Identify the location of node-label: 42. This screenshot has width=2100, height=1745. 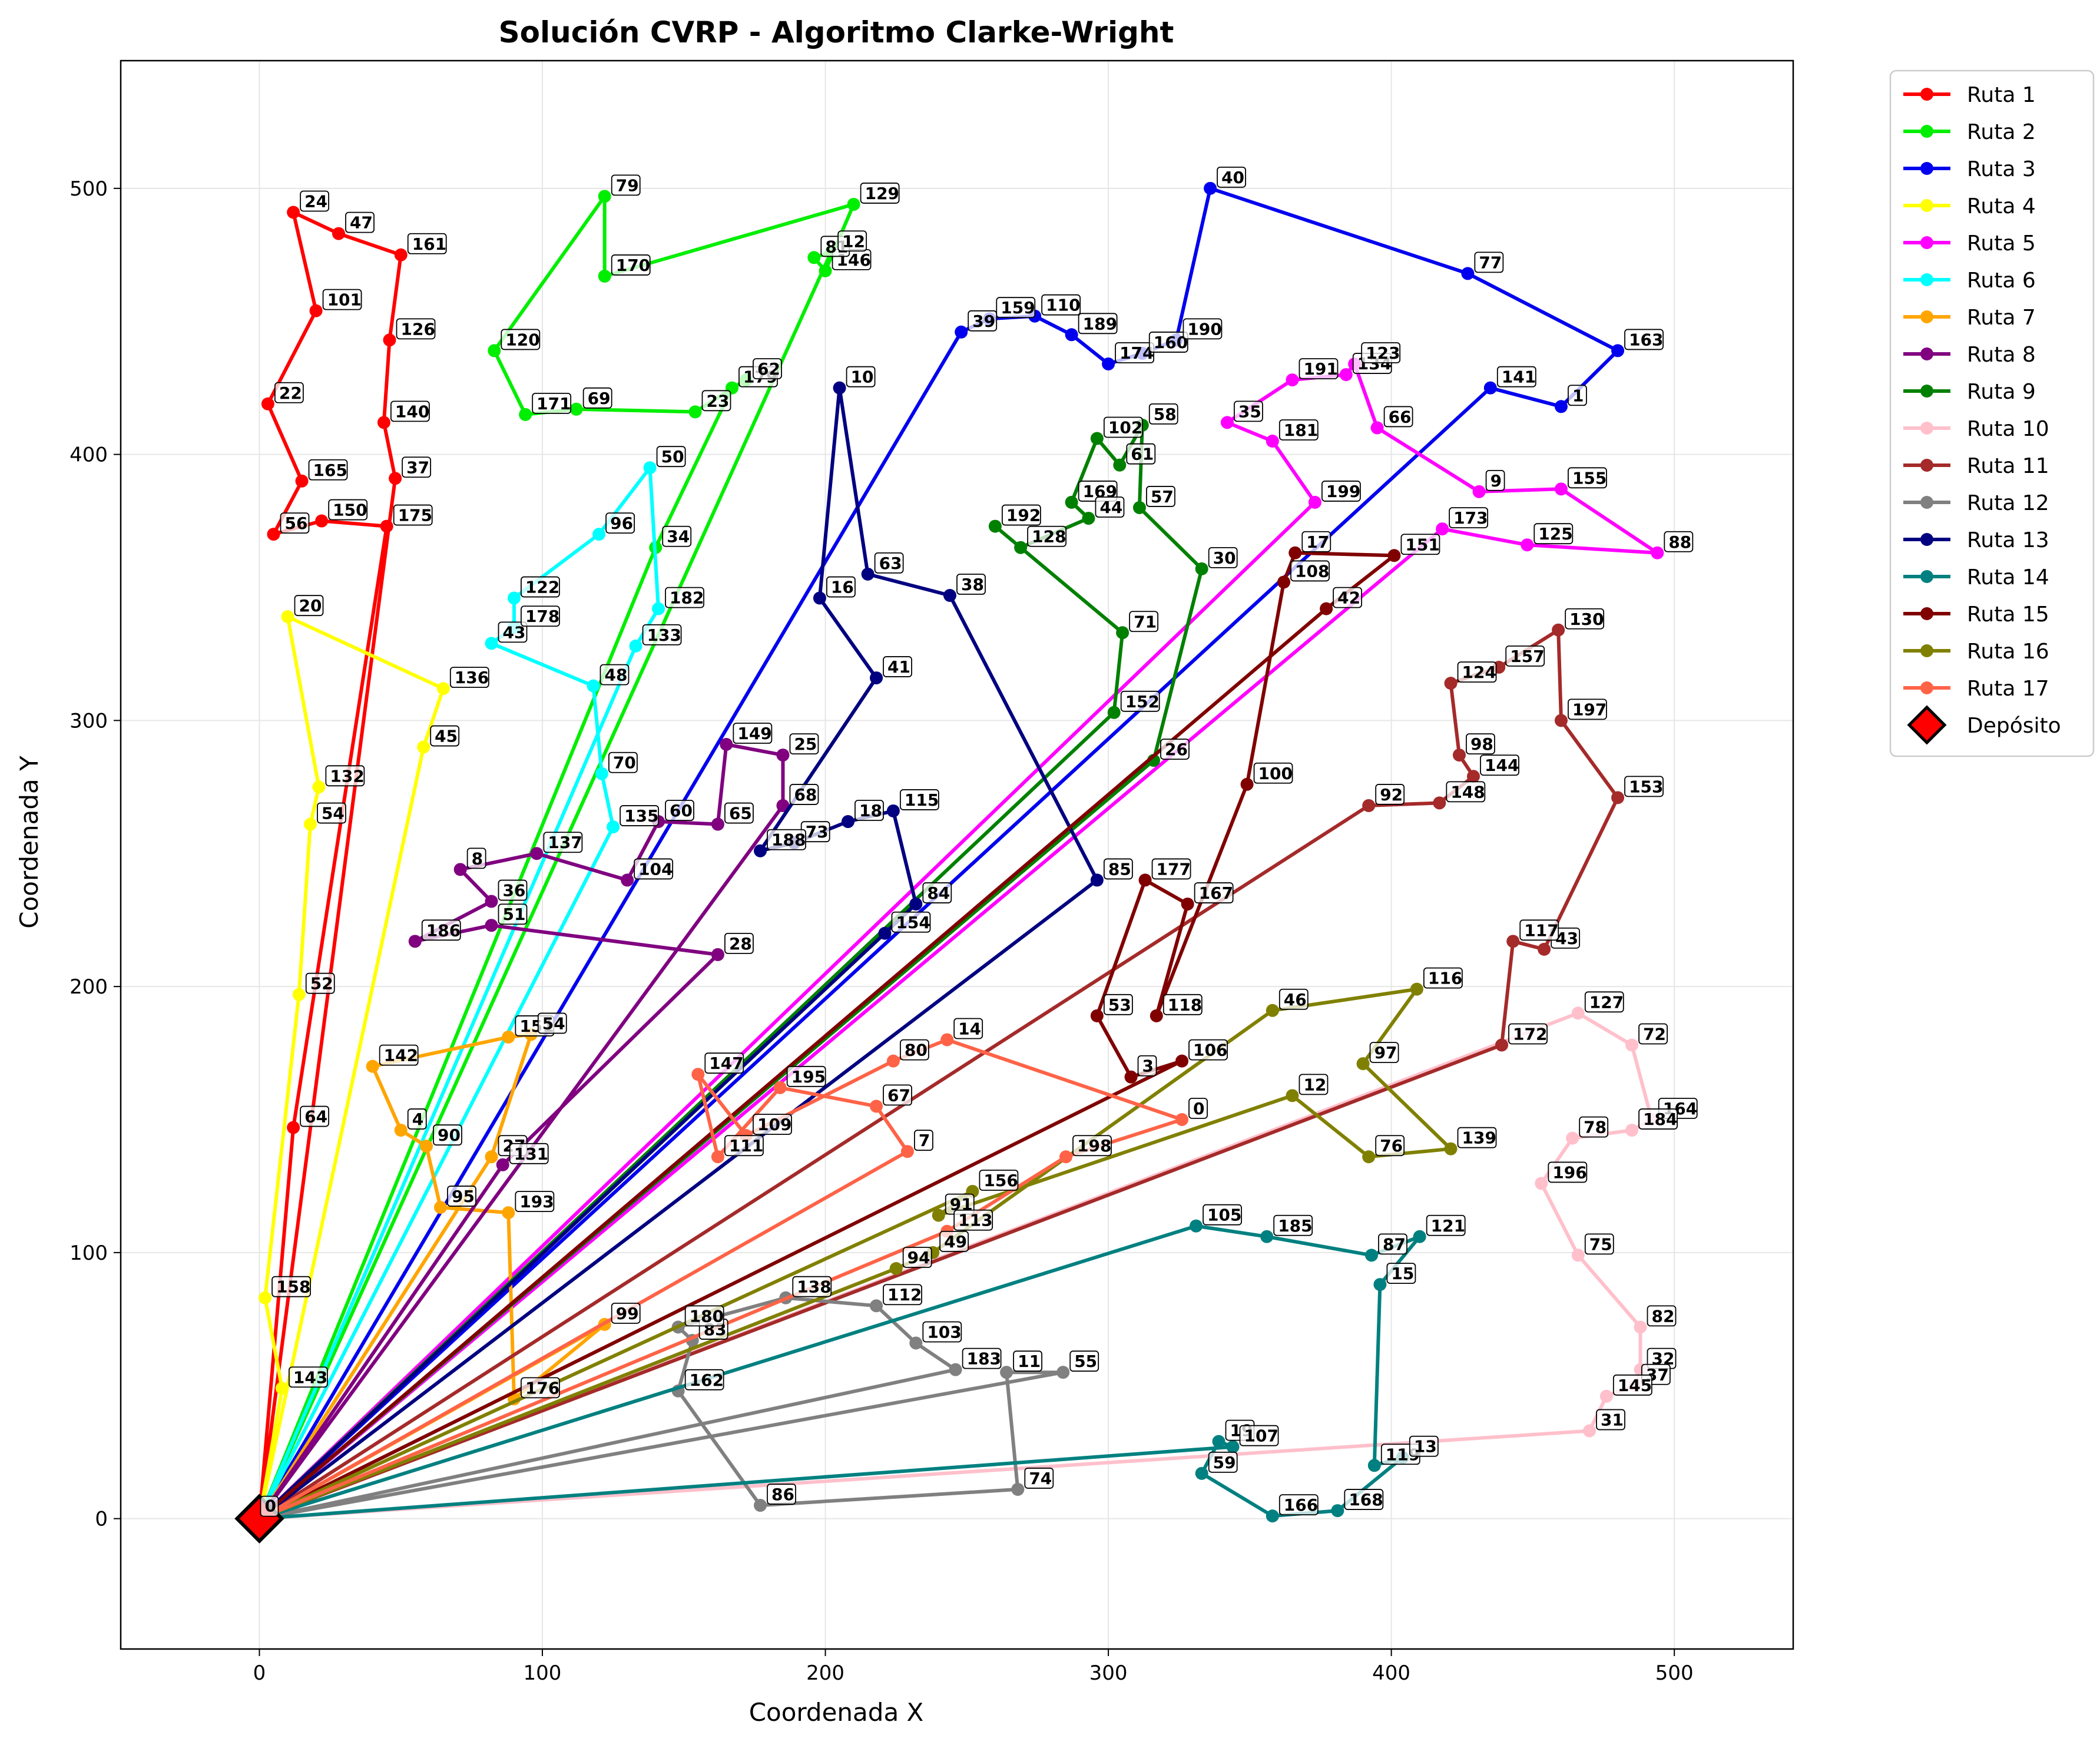
(1348, 597).